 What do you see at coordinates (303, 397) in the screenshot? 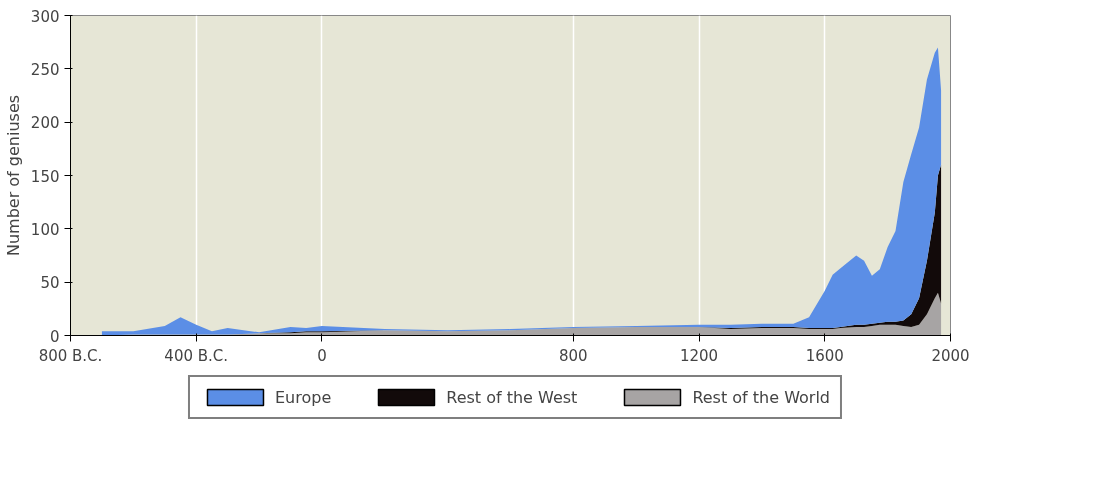
I see `legend-label: Europe` at bounding box center [303, 397].